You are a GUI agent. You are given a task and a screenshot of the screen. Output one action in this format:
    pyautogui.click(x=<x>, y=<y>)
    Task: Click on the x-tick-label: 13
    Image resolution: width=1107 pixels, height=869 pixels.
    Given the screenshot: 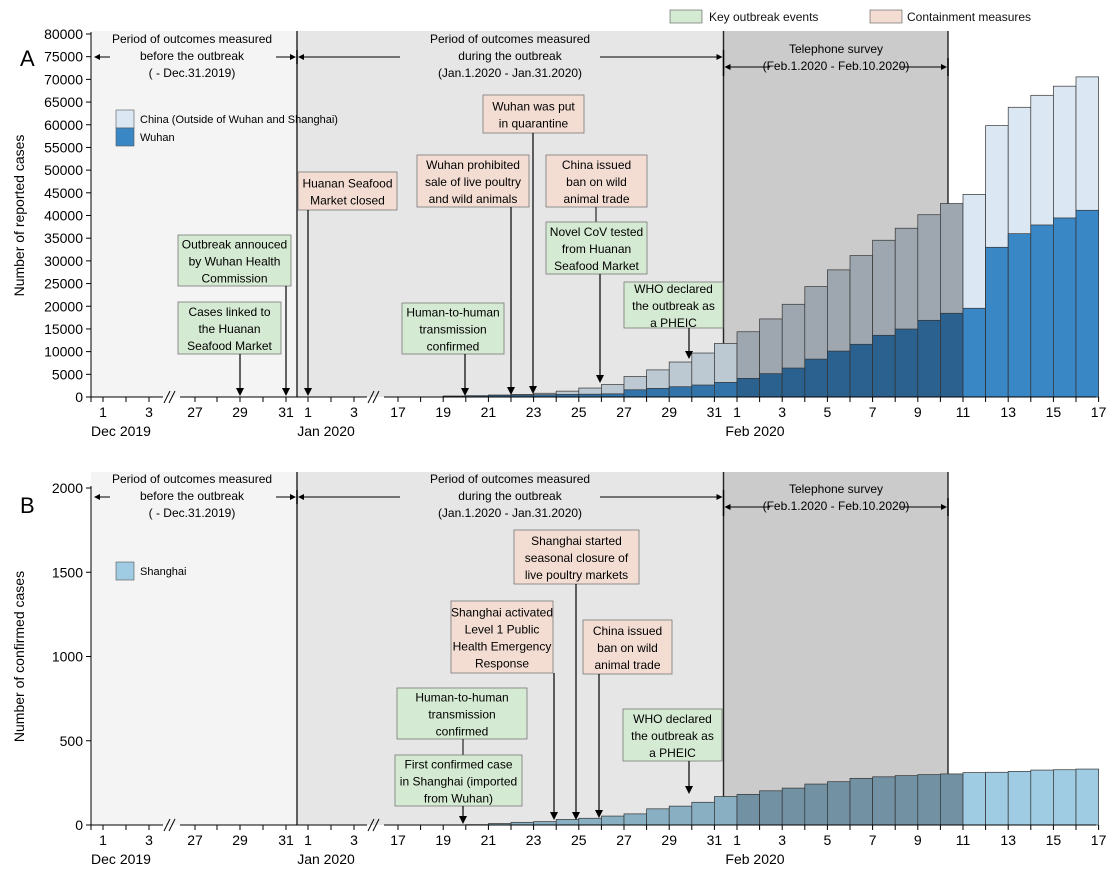 What is the action you would take?
    pyautogui.click(x=1008, y=412)
    